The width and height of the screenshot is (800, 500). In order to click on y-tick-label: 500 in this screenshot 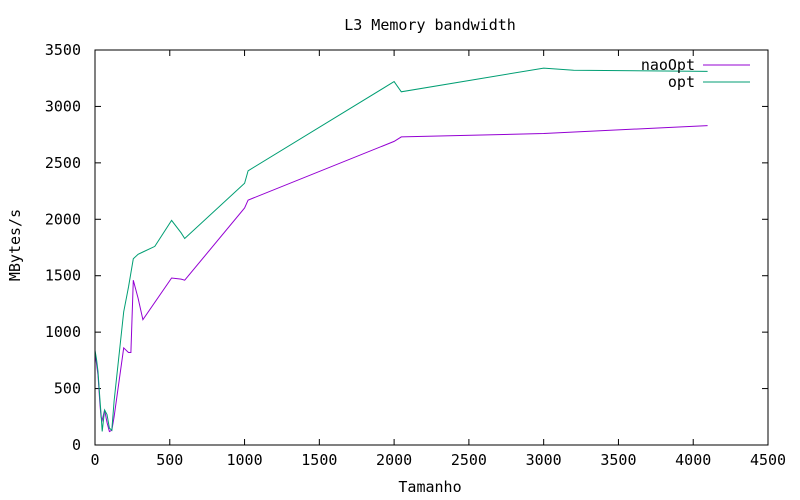, I will do `click(67, 389)`.